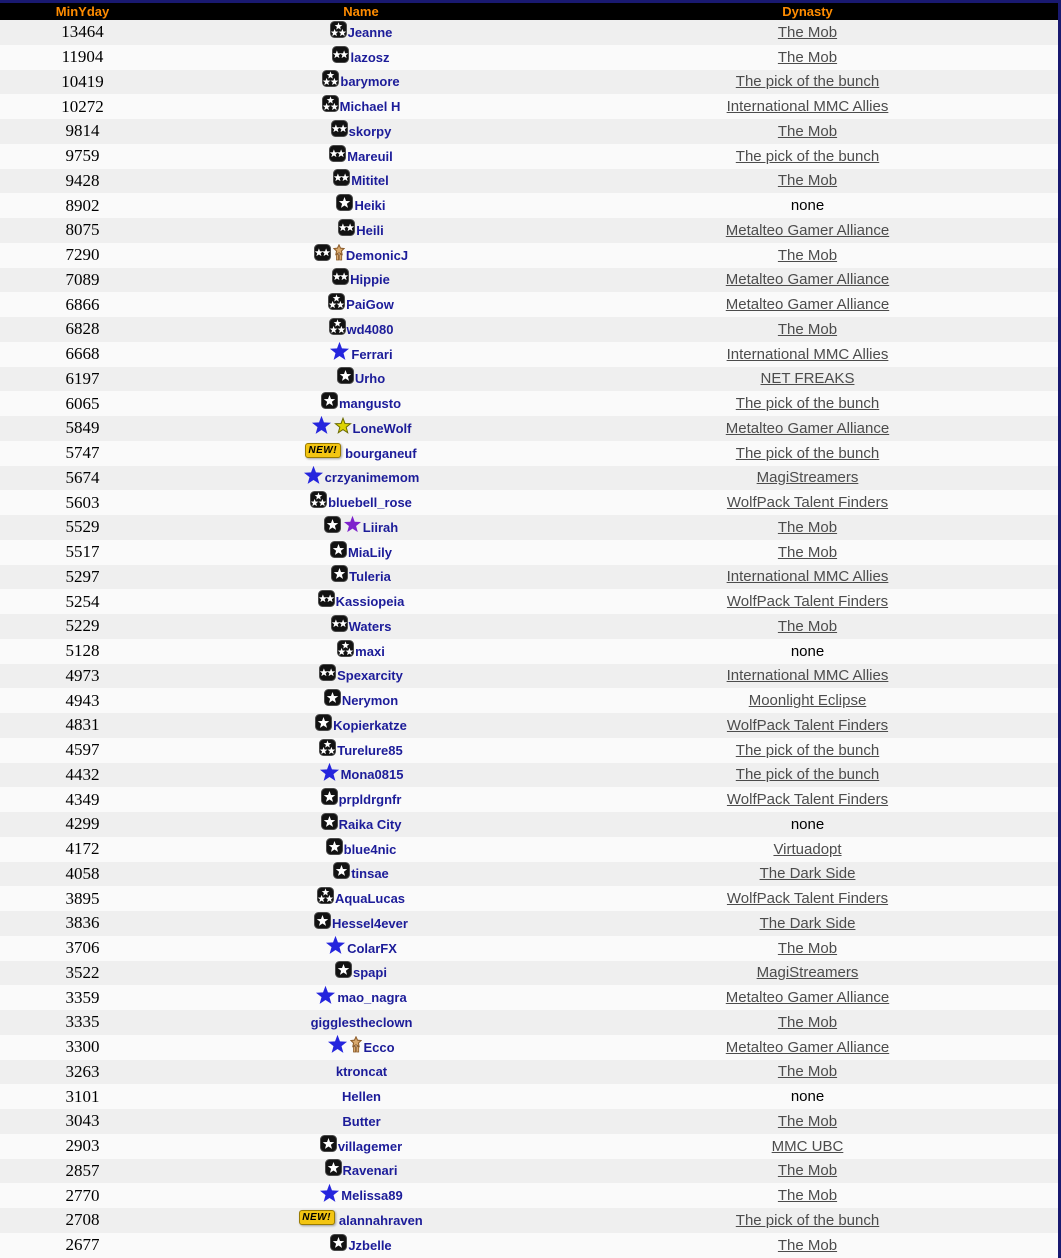 The height and width of the screenshot is (1258, 1061). I want to click on column-header-name: Name, so click(361, 11).